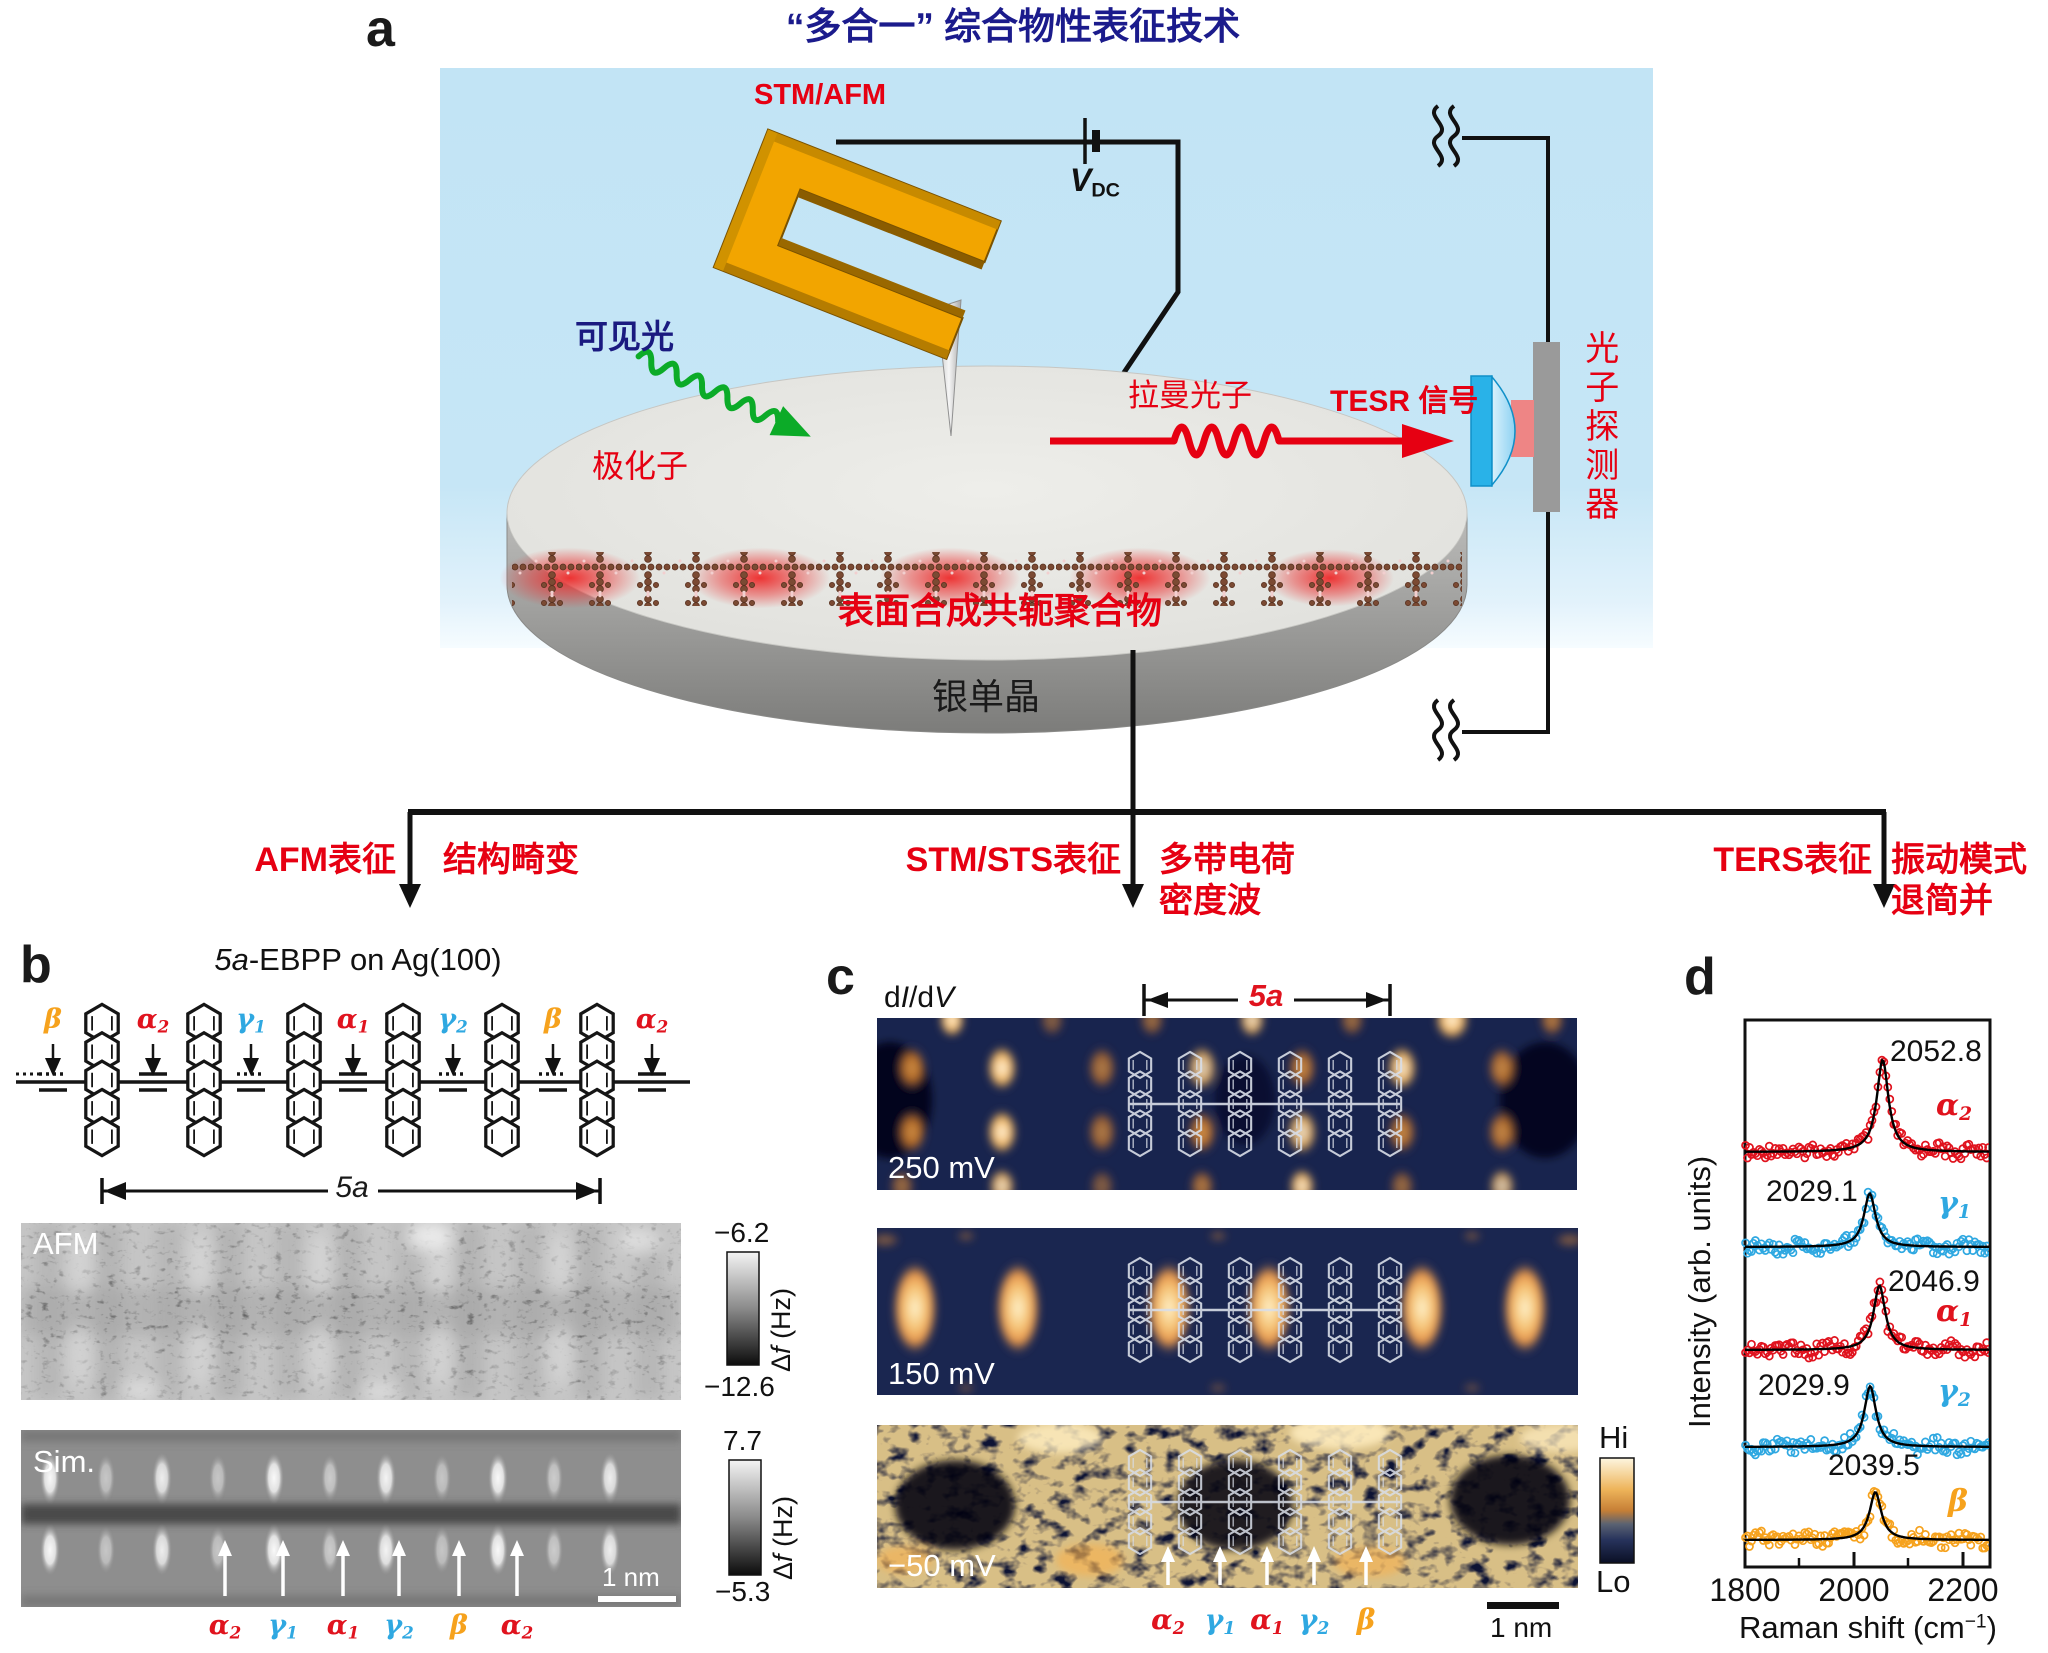 This screenshot has width=2048, height=1653. What do you see at coordinates (553, 1019) in the screenshot?
I see `bond-label-text: β` at bounding box center [553, 1019].